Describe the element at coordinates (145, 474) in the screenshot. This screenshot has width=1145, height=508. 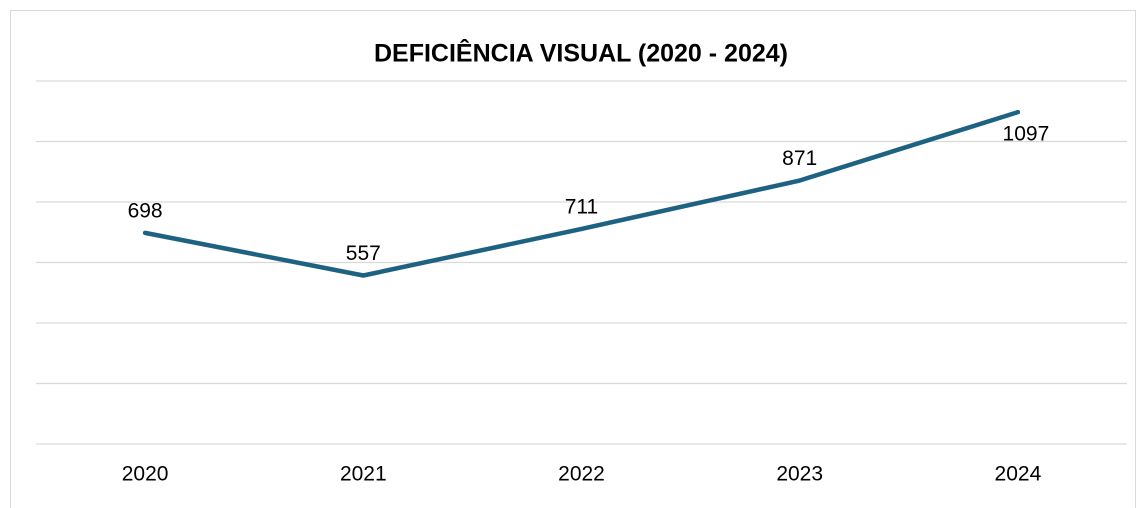
I see `x-tick-label: 2020` at that location.